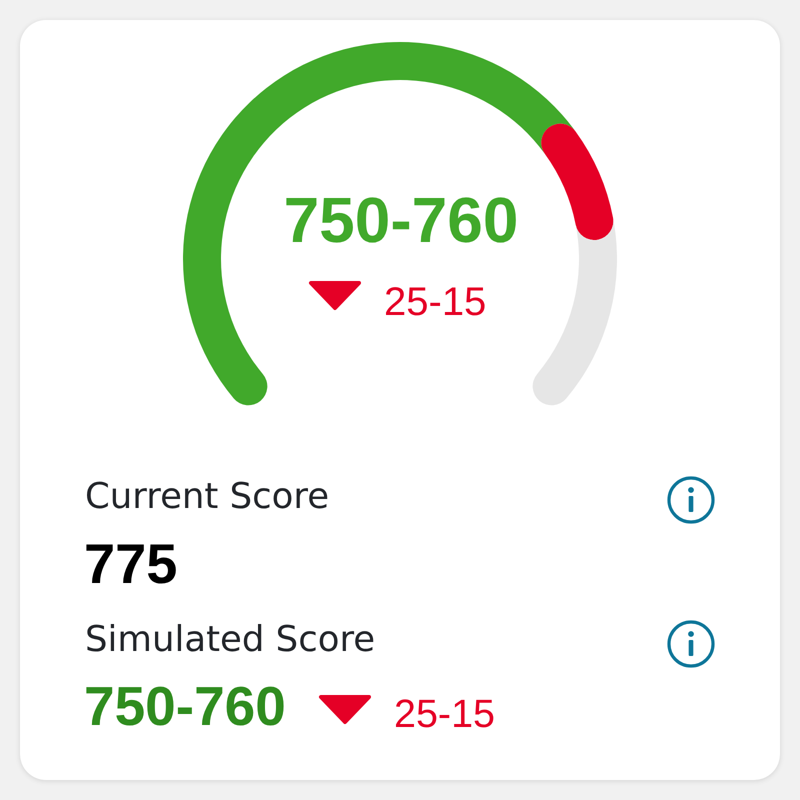 This screenshot has height=800, width=800. Describe the element at coordinates (207, 496) in the screenshot. I see `text: Current Score` at that location.